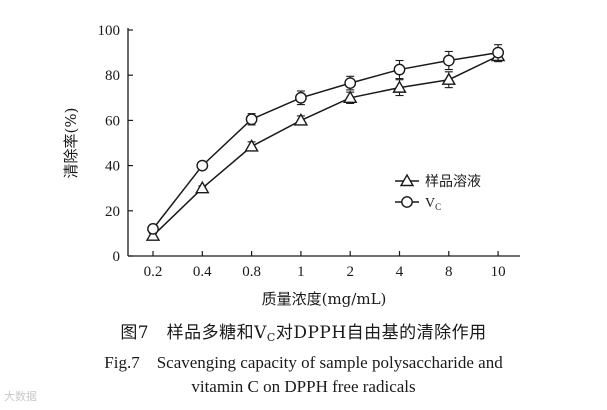  What do you see at coordinates (400, 272) in the screenshot?
I see `x-tick-label-4: 4` at bounding box center [400, 272].